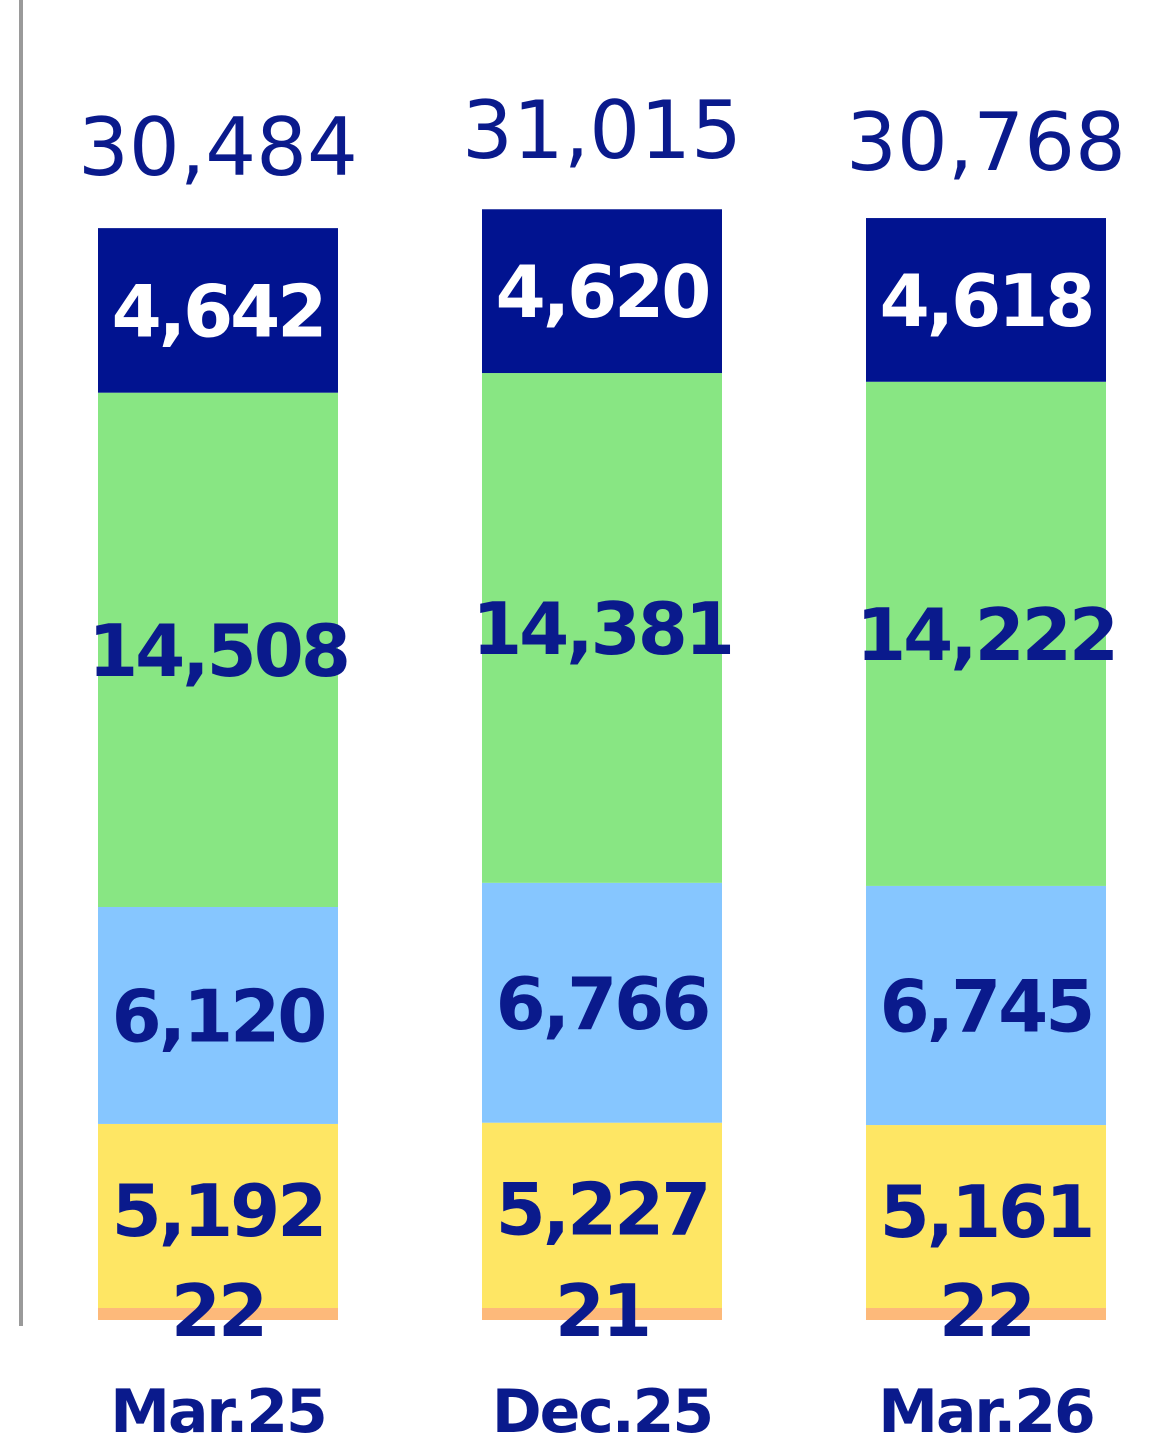  I want to click on data-label-segment-4-Mar-26: 5,161, so click(986, 1212).